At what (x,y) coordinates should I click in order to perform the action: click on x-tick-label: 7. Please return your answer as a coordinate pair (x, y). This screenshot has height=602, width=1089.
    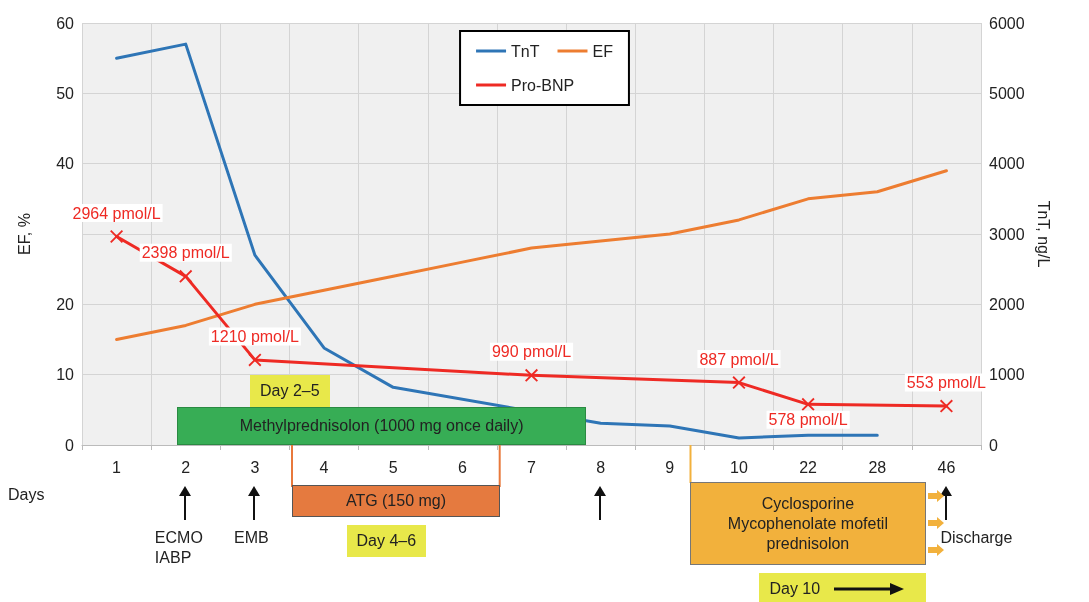
    Looking at the image, I should click on (532, 467).